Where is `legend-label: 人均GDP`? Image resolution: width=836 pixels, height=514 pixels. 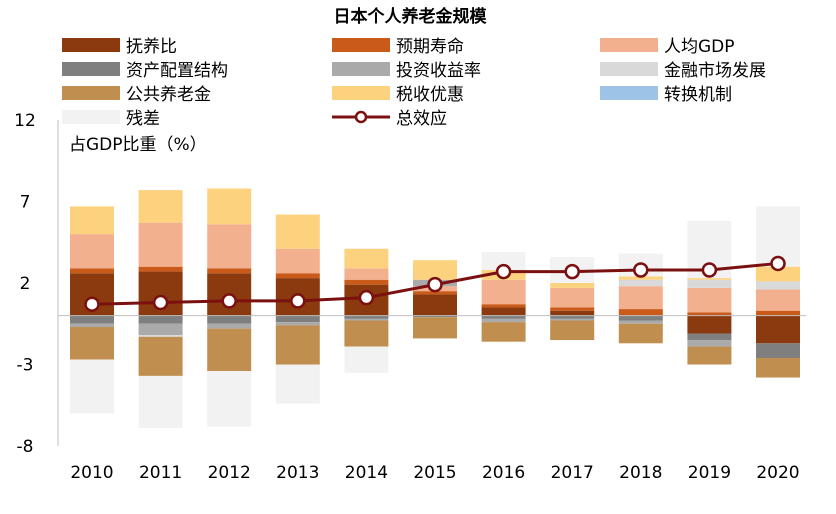
legend-label: 人均GDP is located at coordinates (699, 47).